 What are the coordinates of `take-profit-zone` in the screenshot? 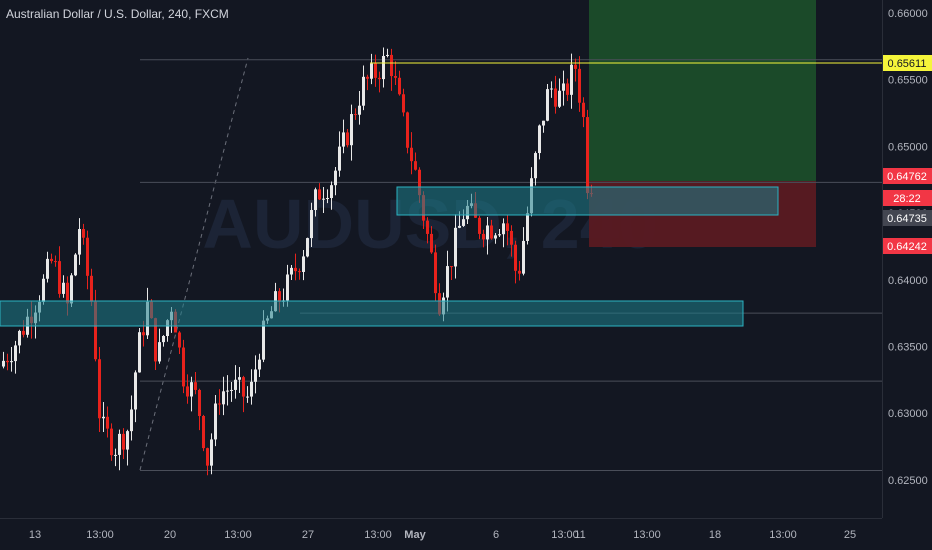 It's located at (702, 90).